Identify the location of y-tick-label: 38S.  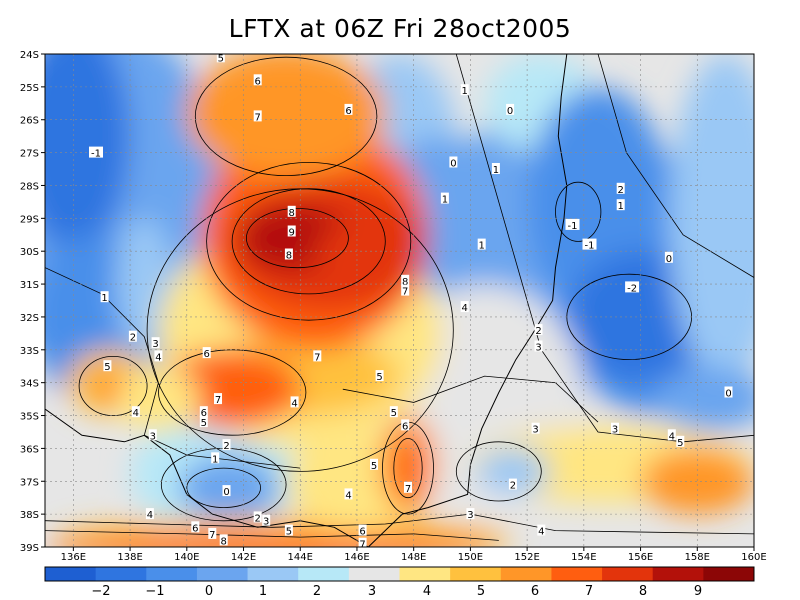
(29, 515).